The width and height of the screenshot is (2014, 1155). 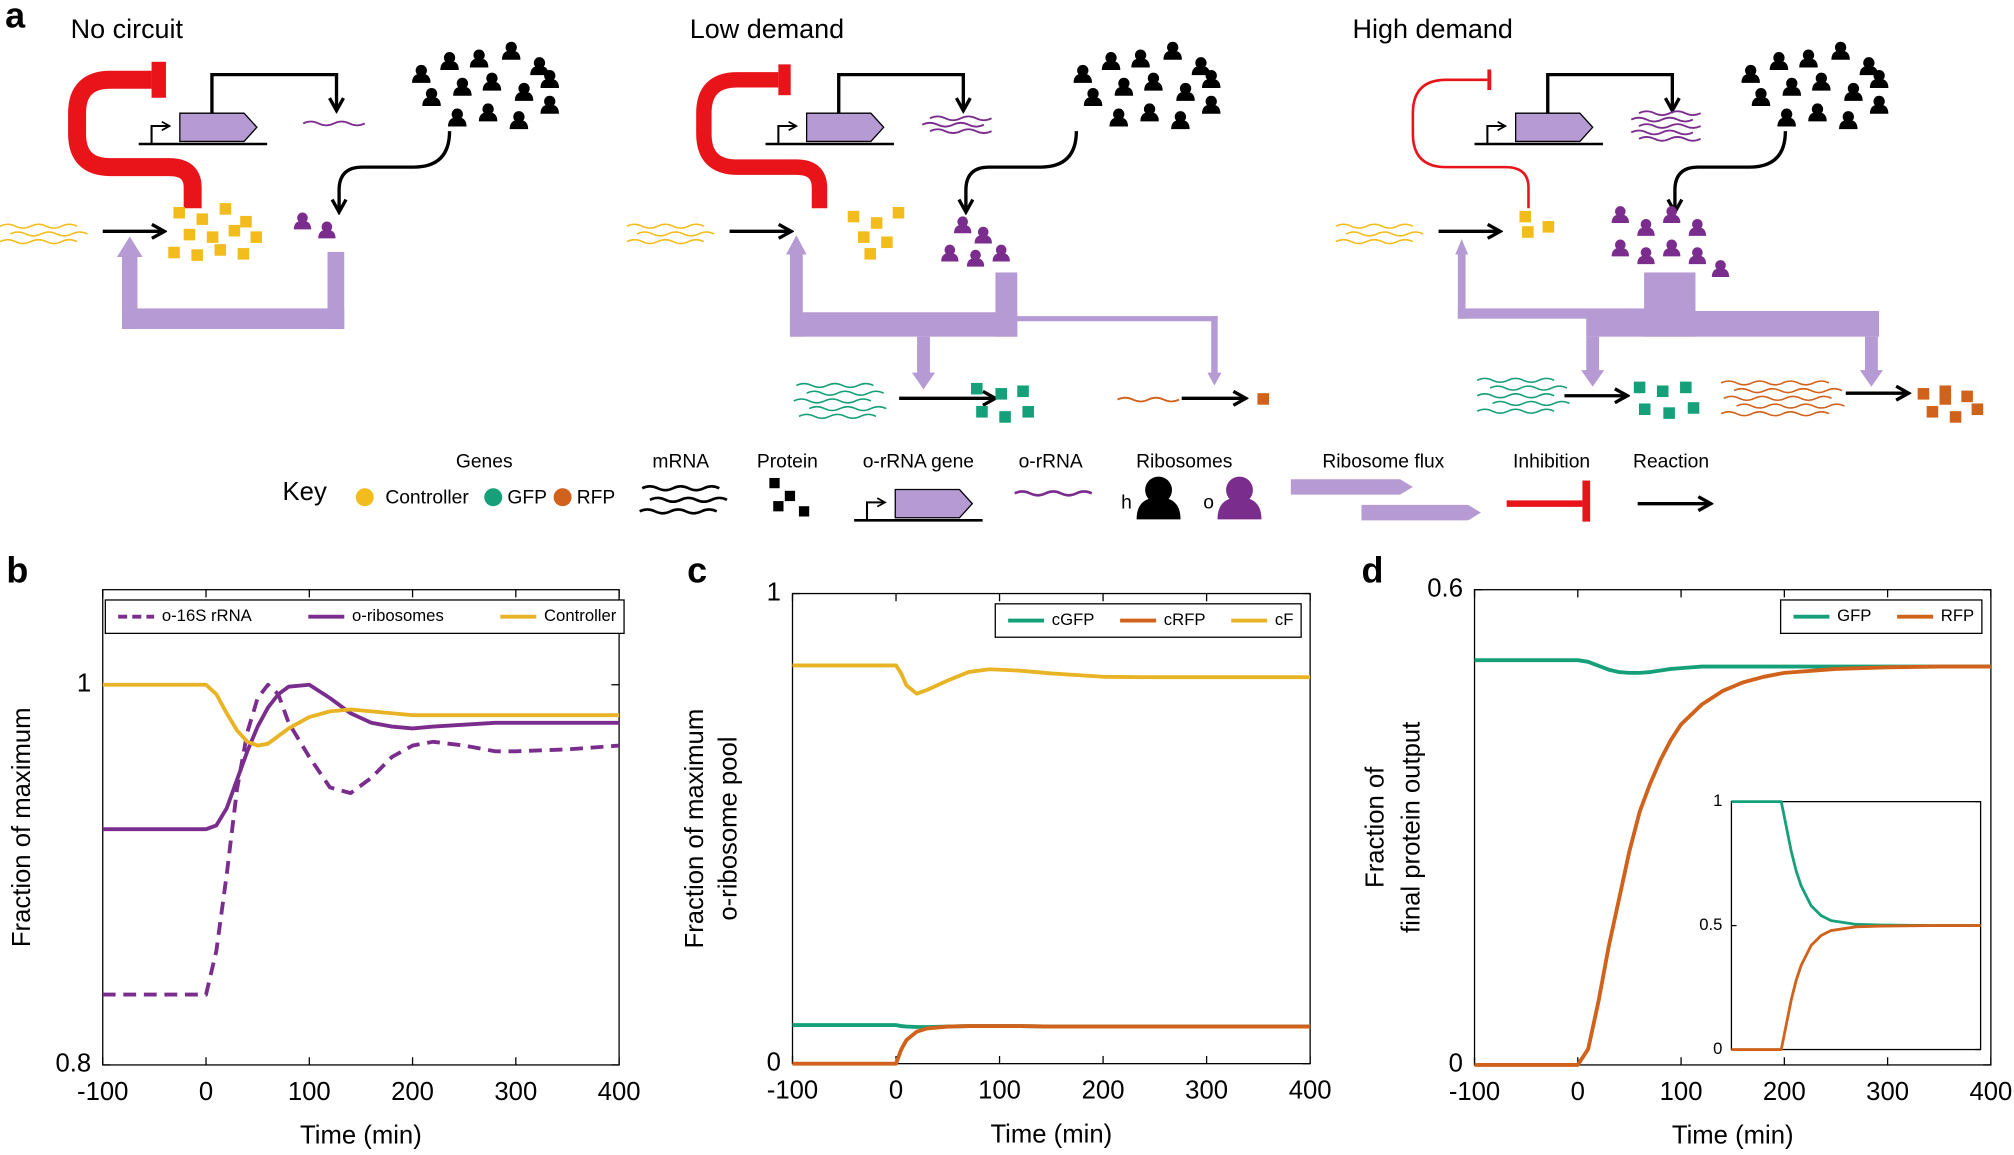 What do you see at coordinates (135, 139) in the screenshot?
I see `inhibition` at bounding box center [135, 139].